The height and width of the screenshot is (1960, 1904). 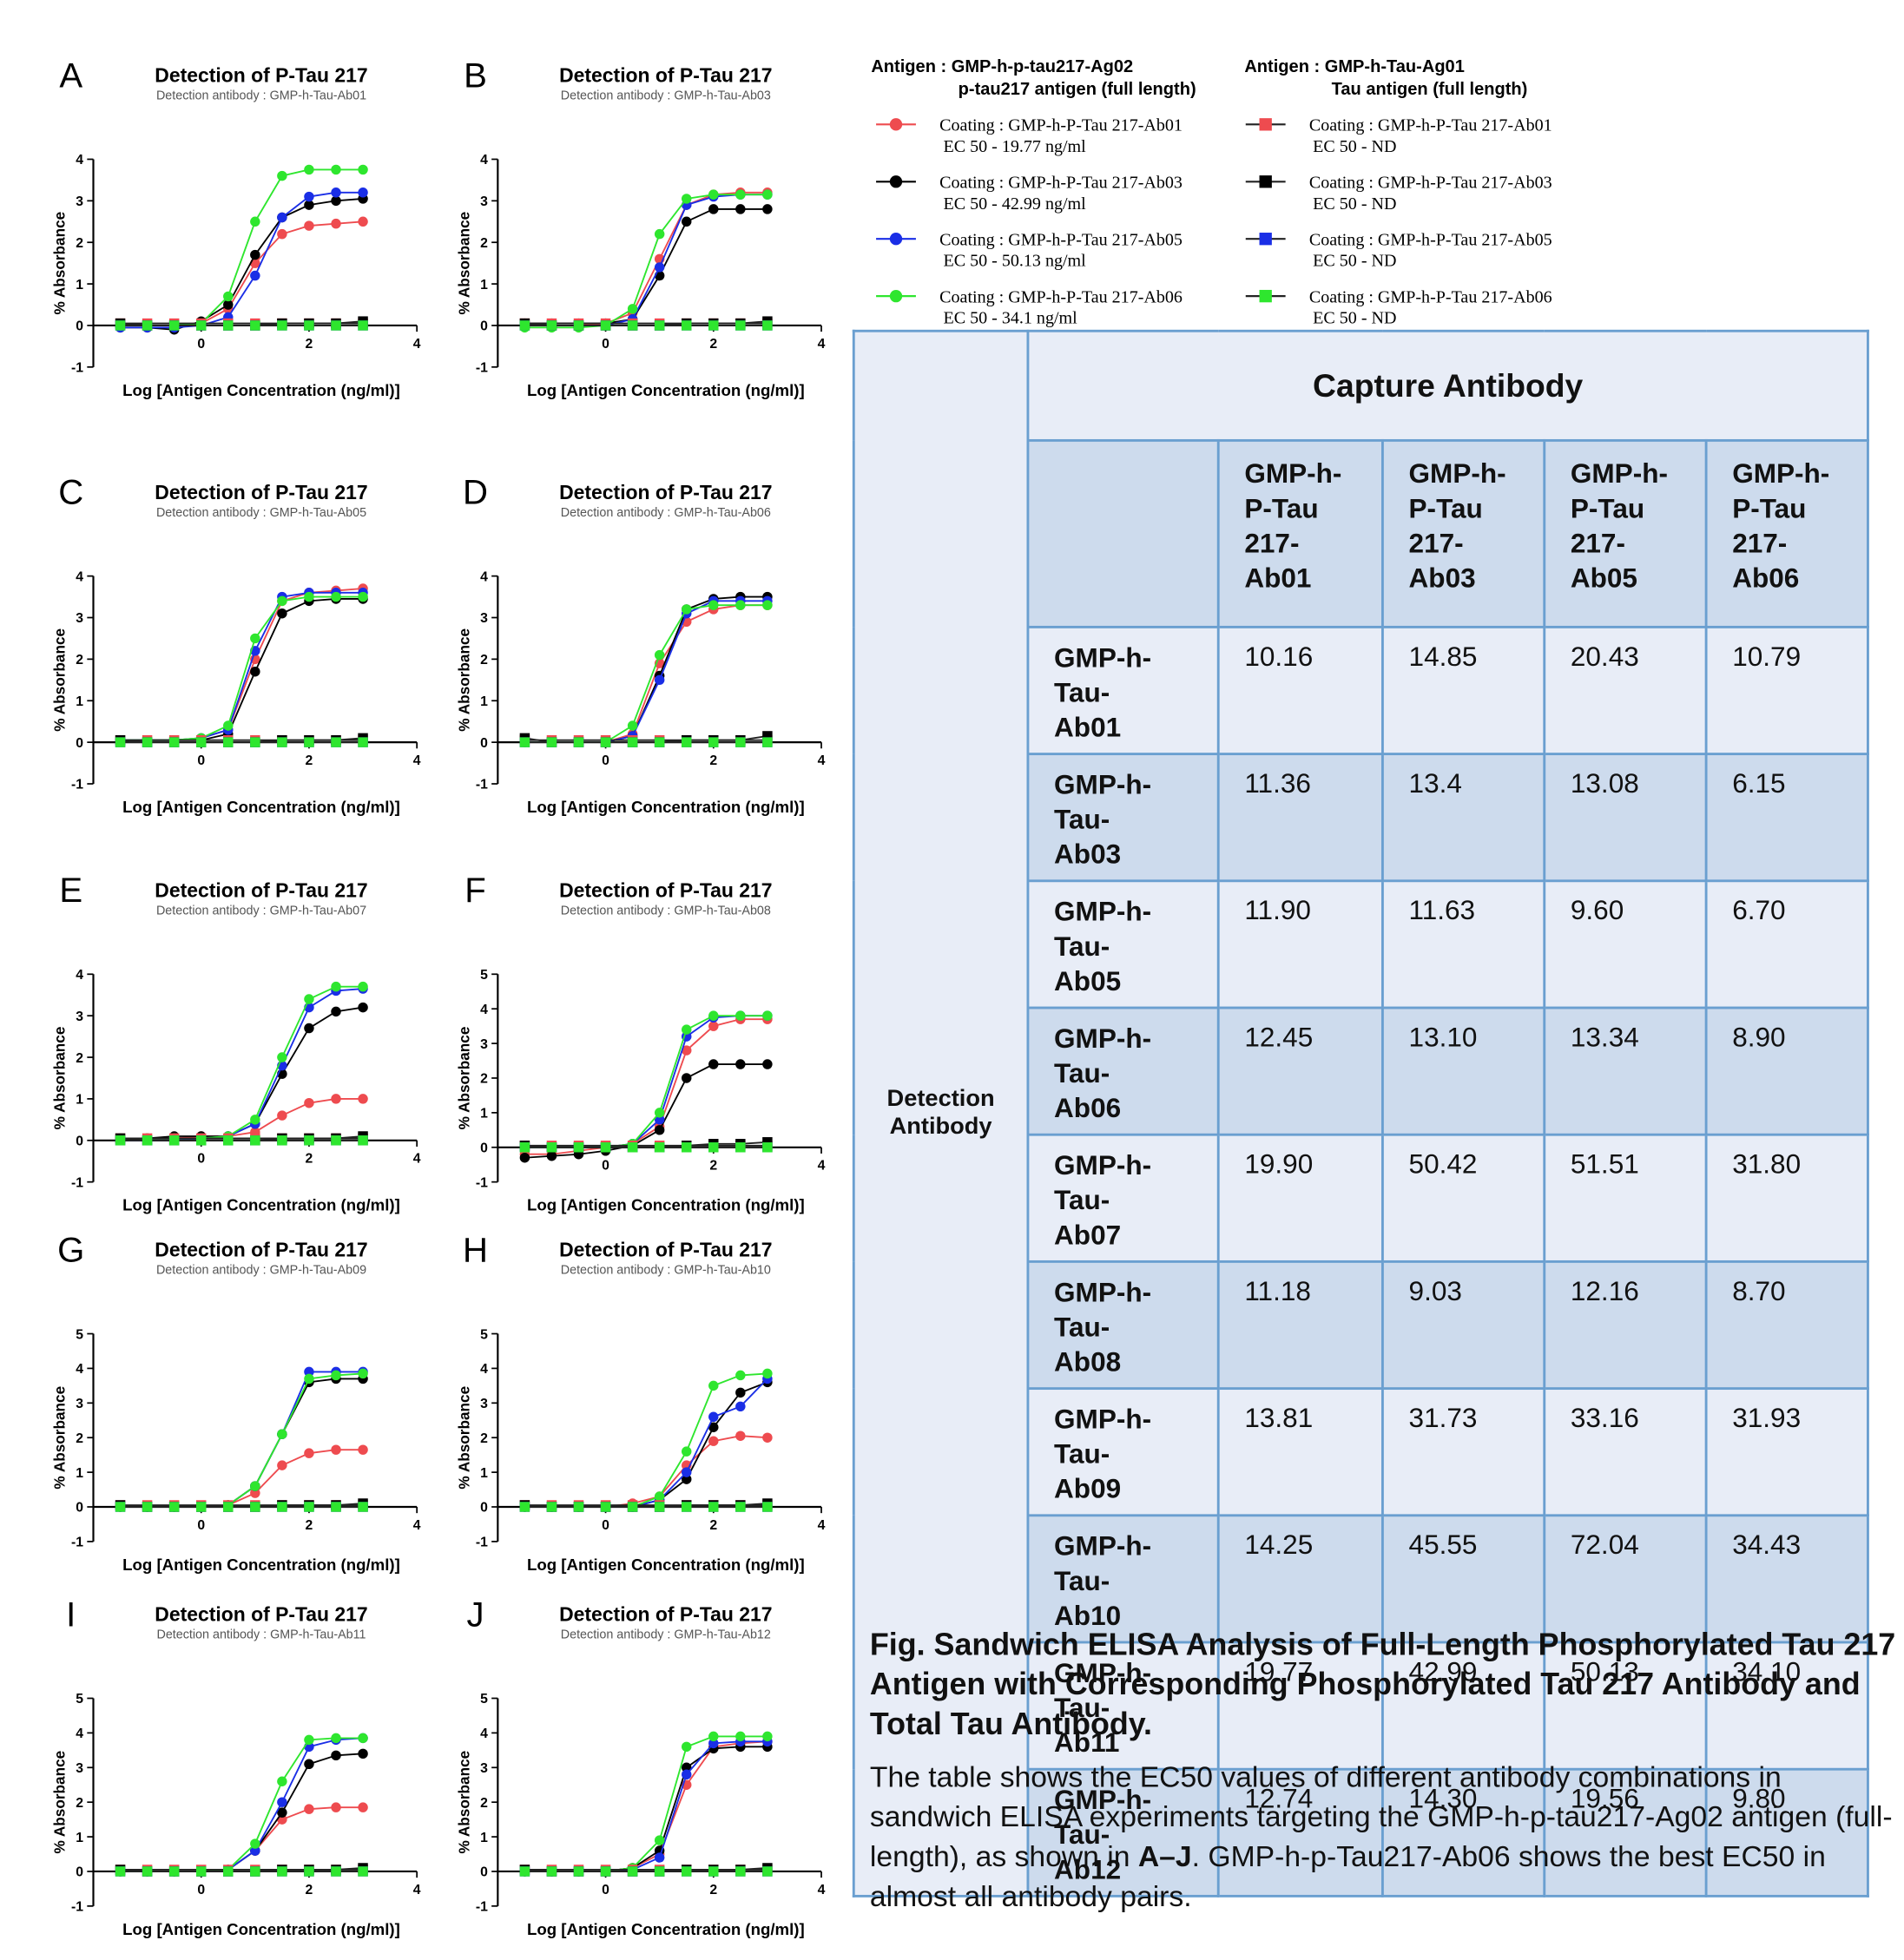 I want to click on ec50-value: 34.43, so click(x=1786, y=1579).